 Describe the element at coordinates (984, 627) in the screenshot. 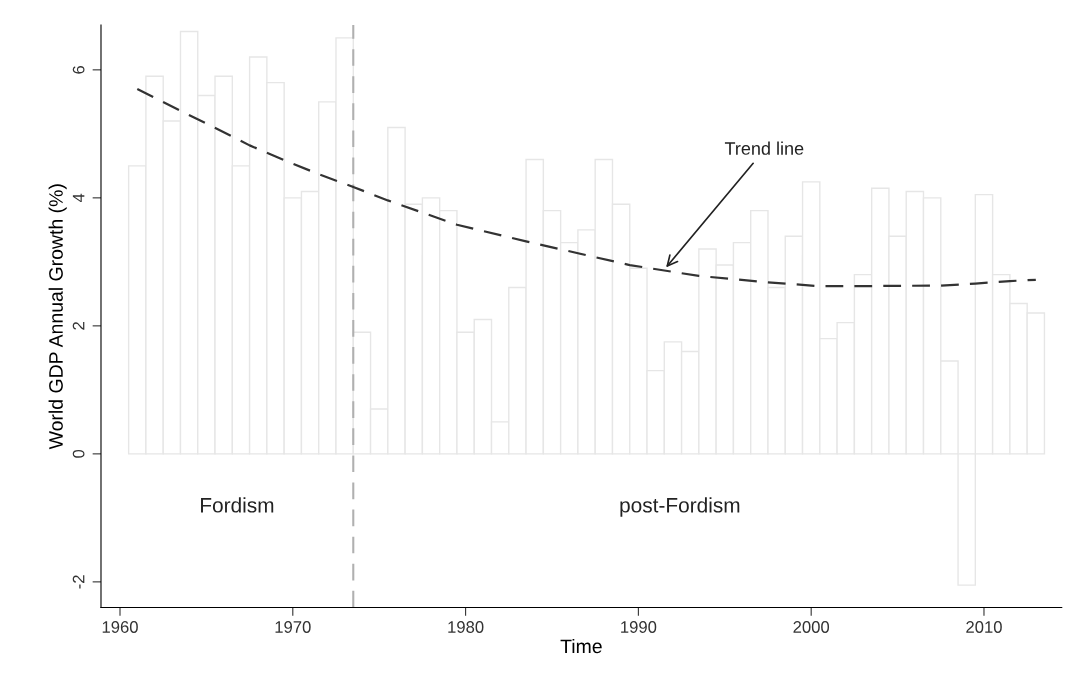

I see `x-tick-label: 2010` at that location.